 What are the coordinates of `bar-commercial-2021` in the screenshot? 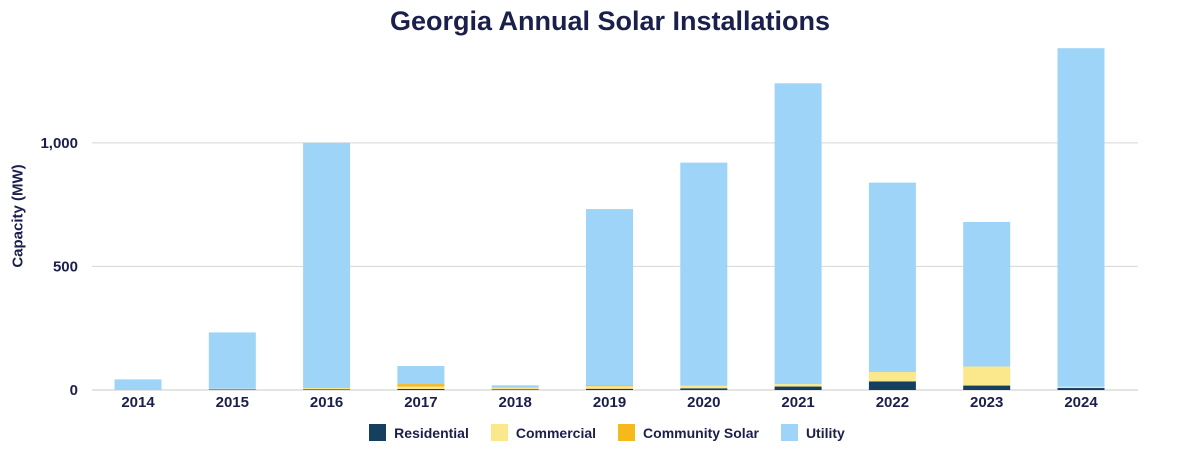 It's located at (798, 385).